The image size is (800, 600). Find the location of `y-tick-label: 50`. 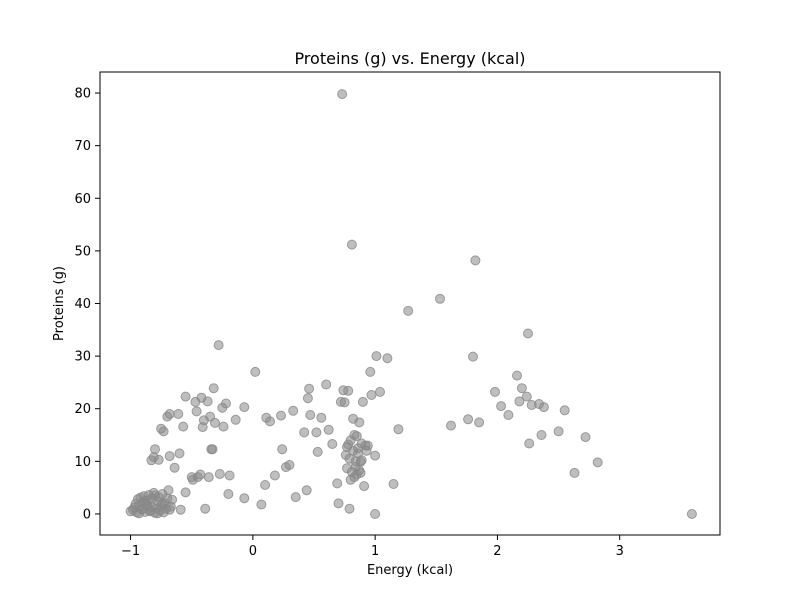

y-tick-label: 50 is located at coordinates (82, 251).